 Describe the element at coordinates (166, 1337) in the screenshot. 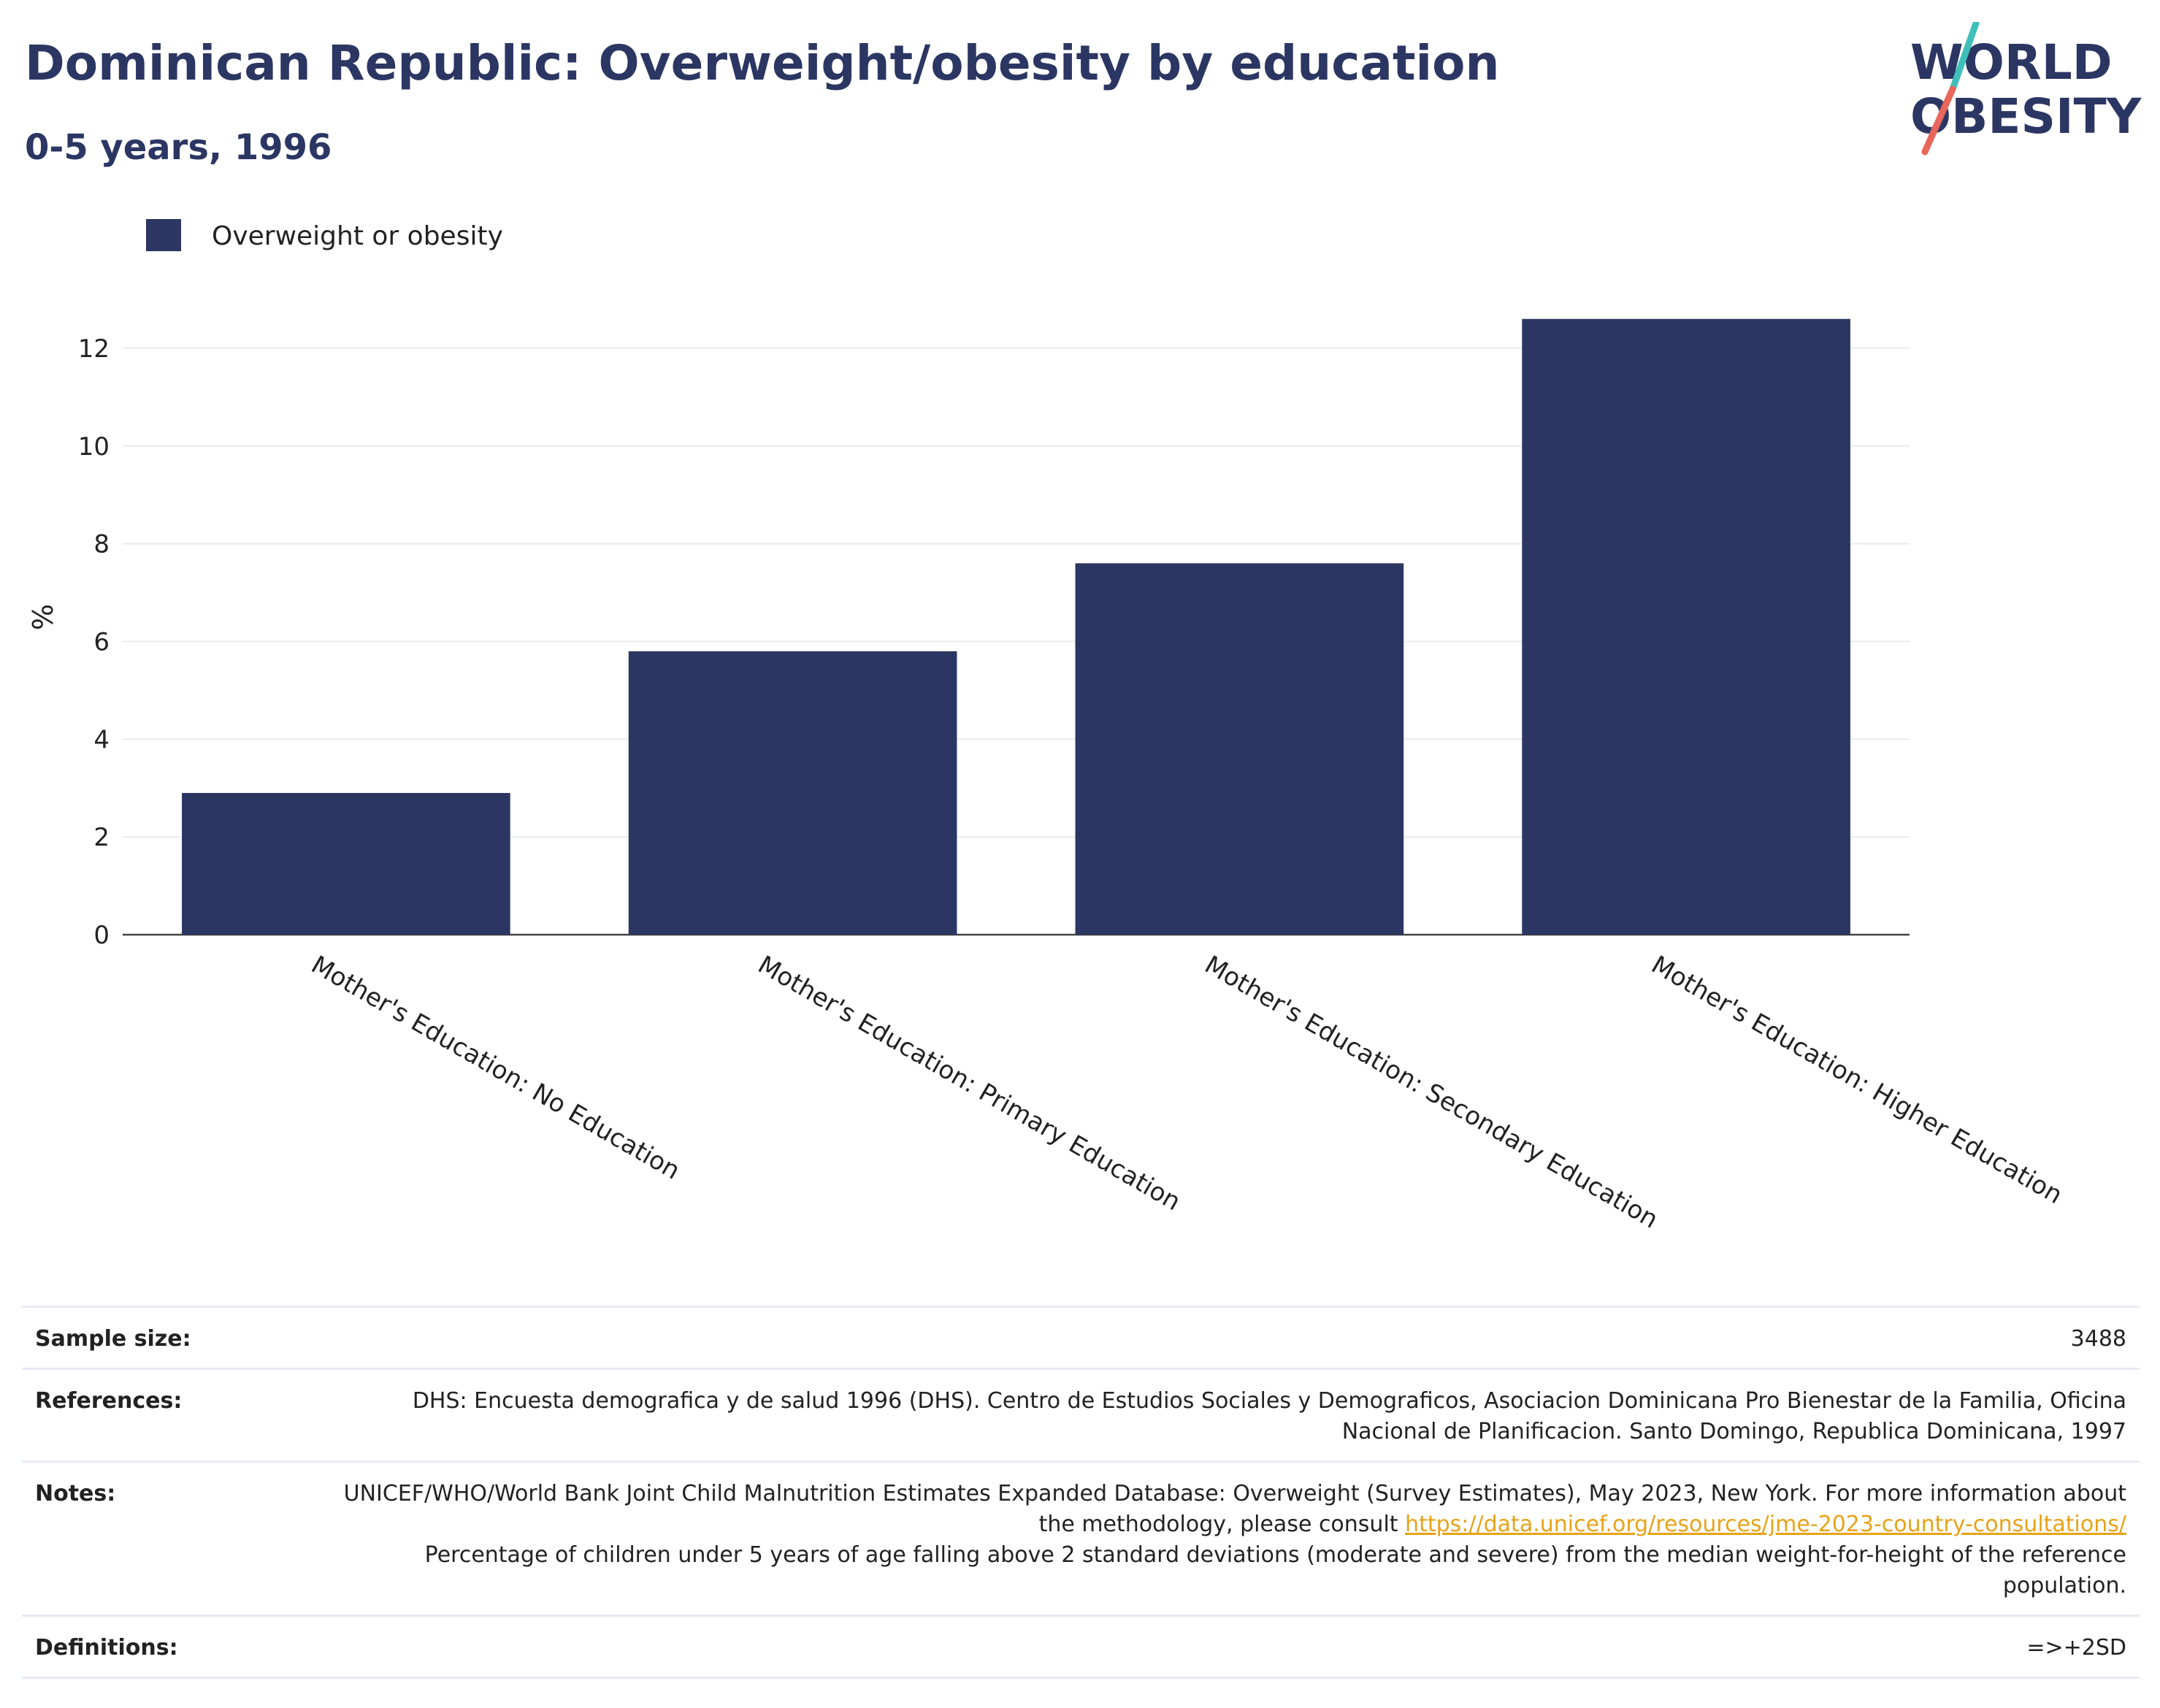

I see `sample-size-label: Sample size:` at that location.